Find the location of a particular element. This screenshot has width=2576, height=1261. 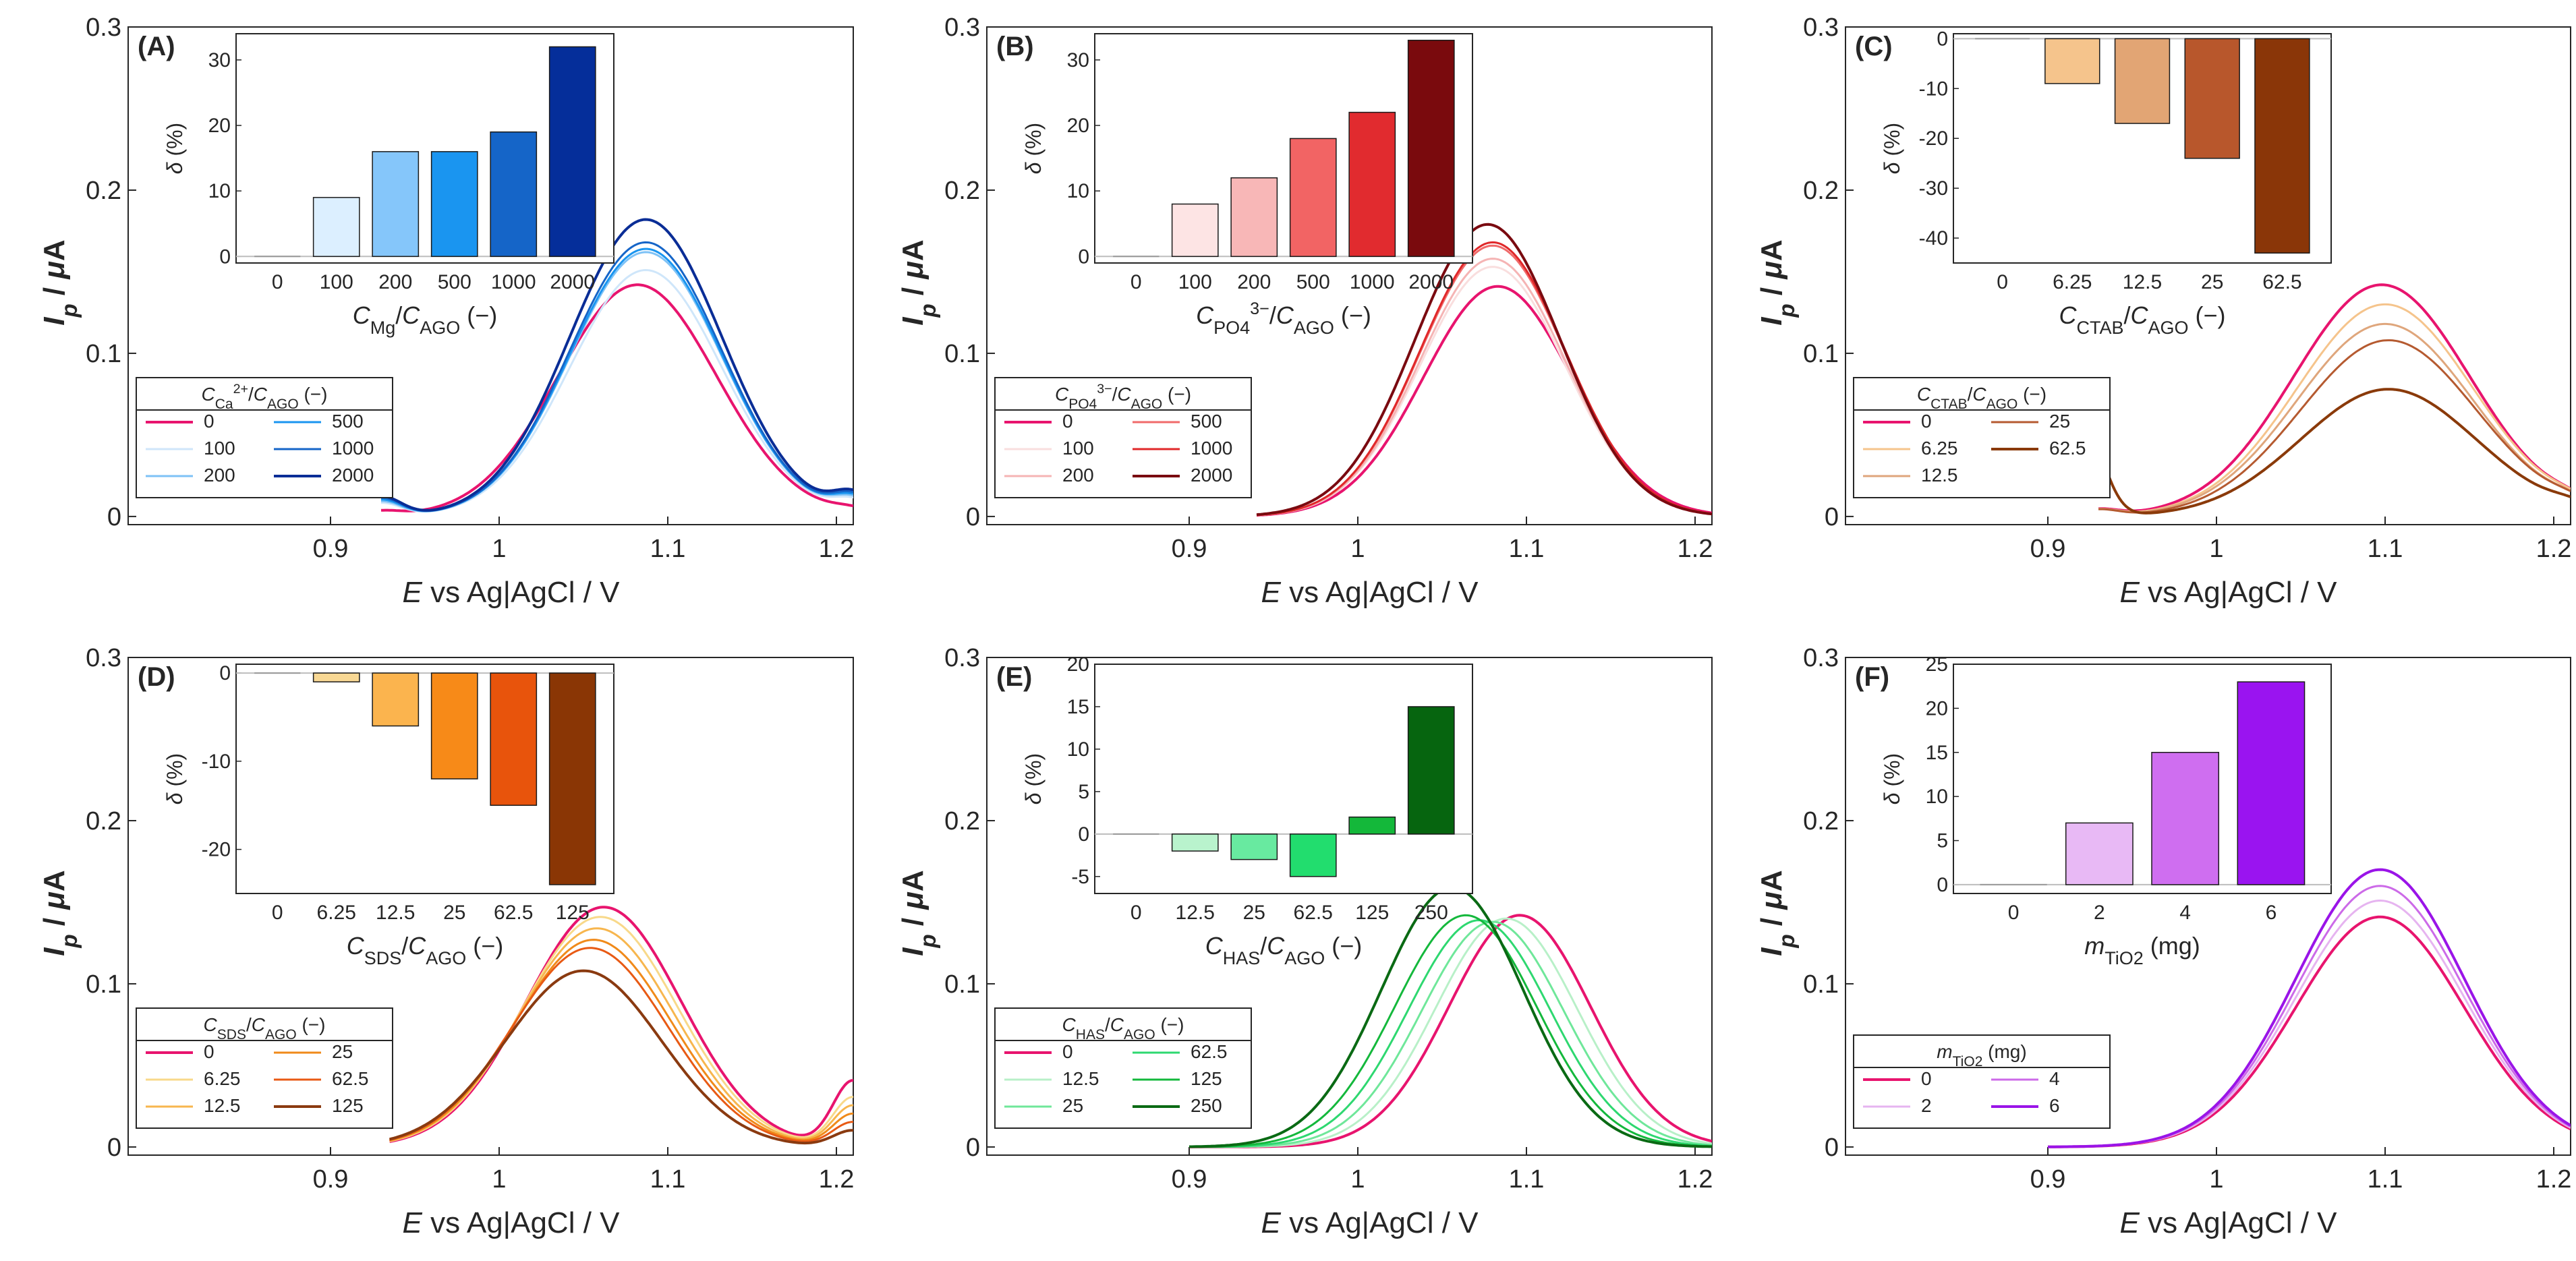

legend-label: 25 is located at coordinates (342, 1051).